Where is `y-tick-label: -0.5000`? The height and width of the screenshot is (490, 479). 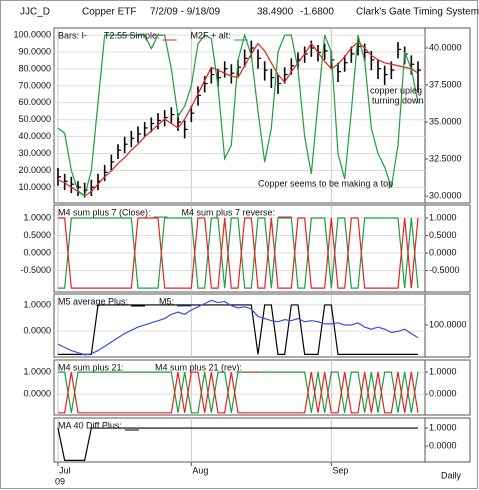
y-tick-label: -0.5000 is located at coordinates (35, 270).